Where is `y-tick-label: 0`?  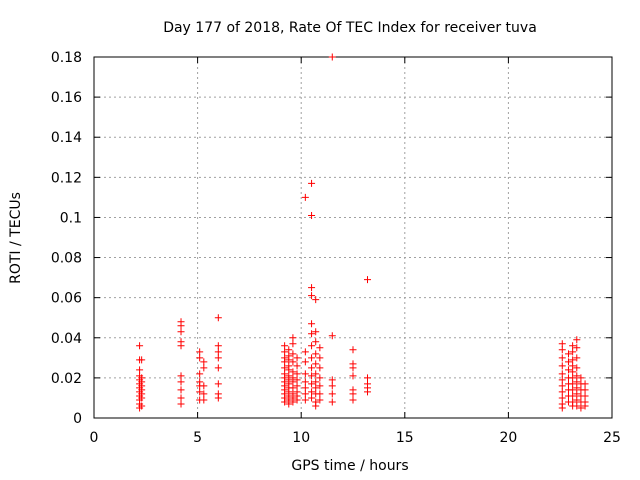 y-tick-label: 0 is located at coordinates (77, 419).